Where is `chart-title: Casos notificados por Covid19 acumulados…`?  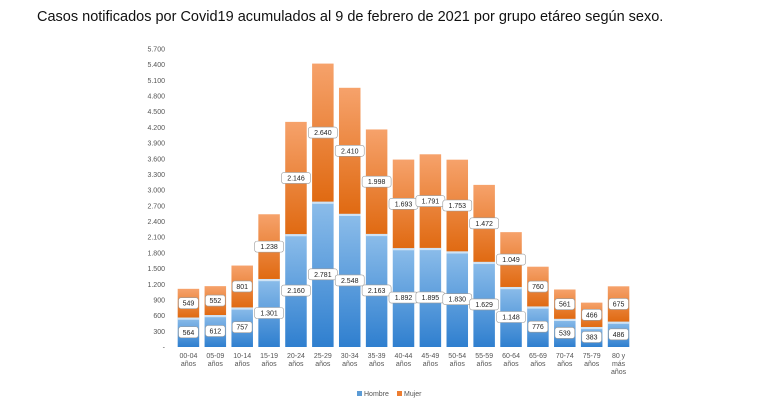 chart-title: Casos notificados por Covid19 acumulados… is located at coordinates (350, 17).